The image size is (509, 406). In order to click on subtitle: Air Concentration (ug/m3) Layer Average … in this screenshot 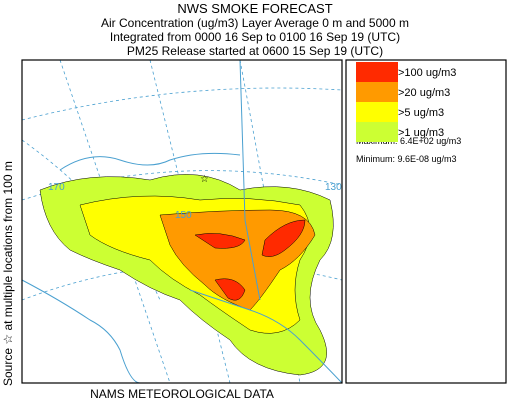, I will do `click(255, 23)`.